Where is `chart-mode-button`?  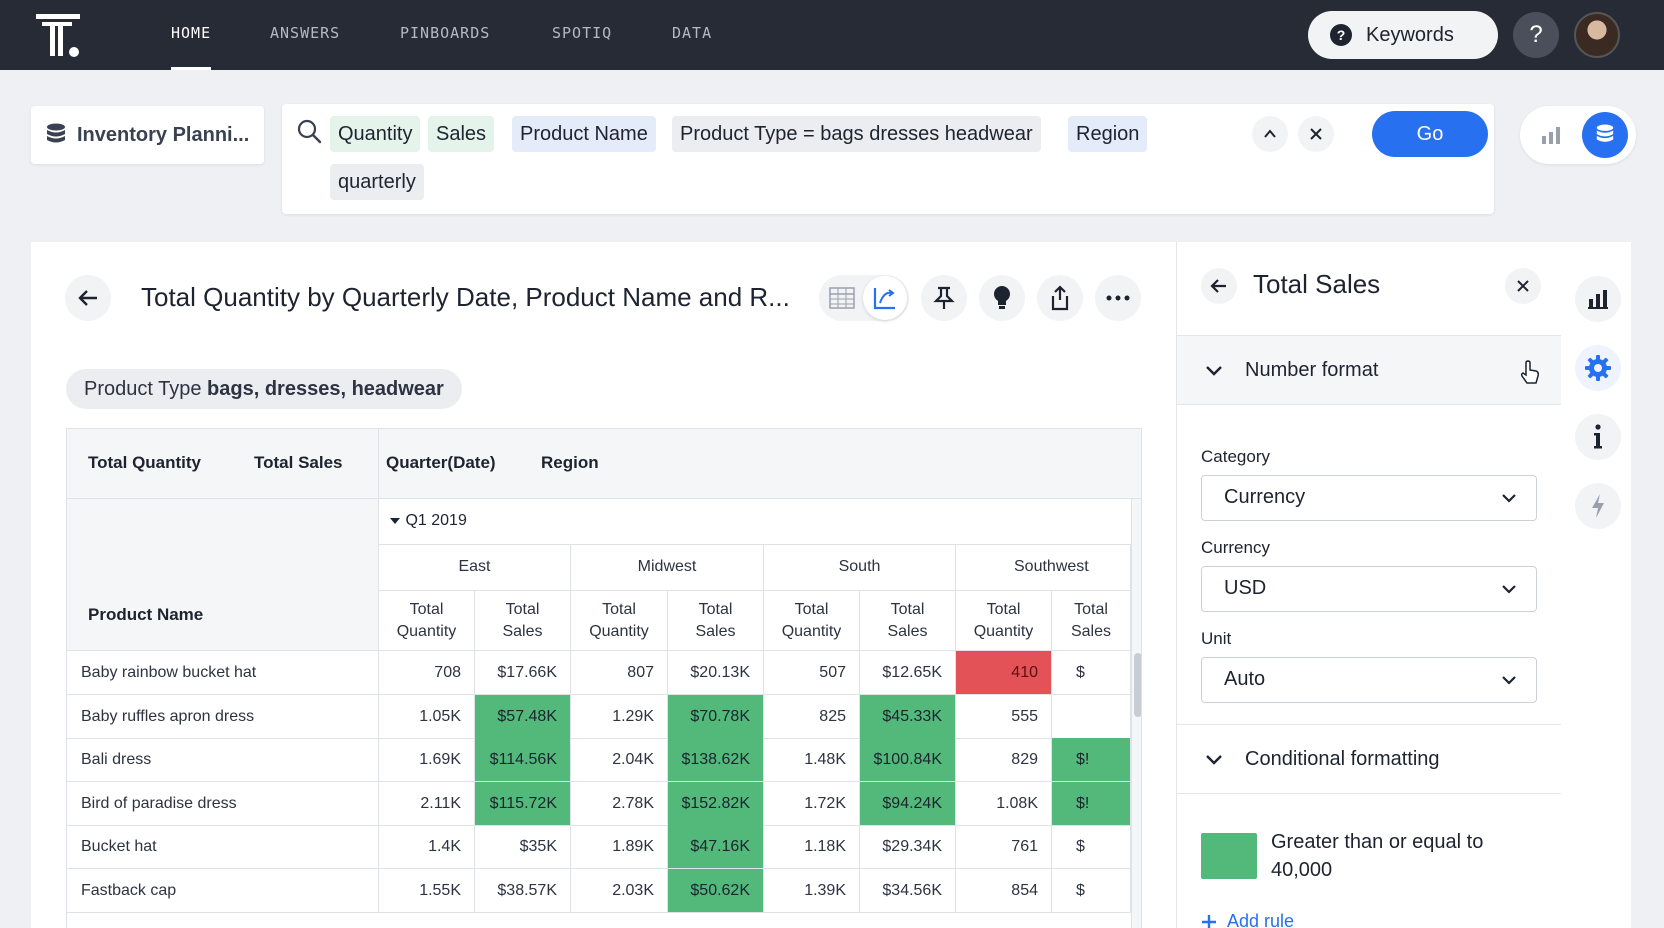
chart-mode-button is located at coordinates (1551, 135).